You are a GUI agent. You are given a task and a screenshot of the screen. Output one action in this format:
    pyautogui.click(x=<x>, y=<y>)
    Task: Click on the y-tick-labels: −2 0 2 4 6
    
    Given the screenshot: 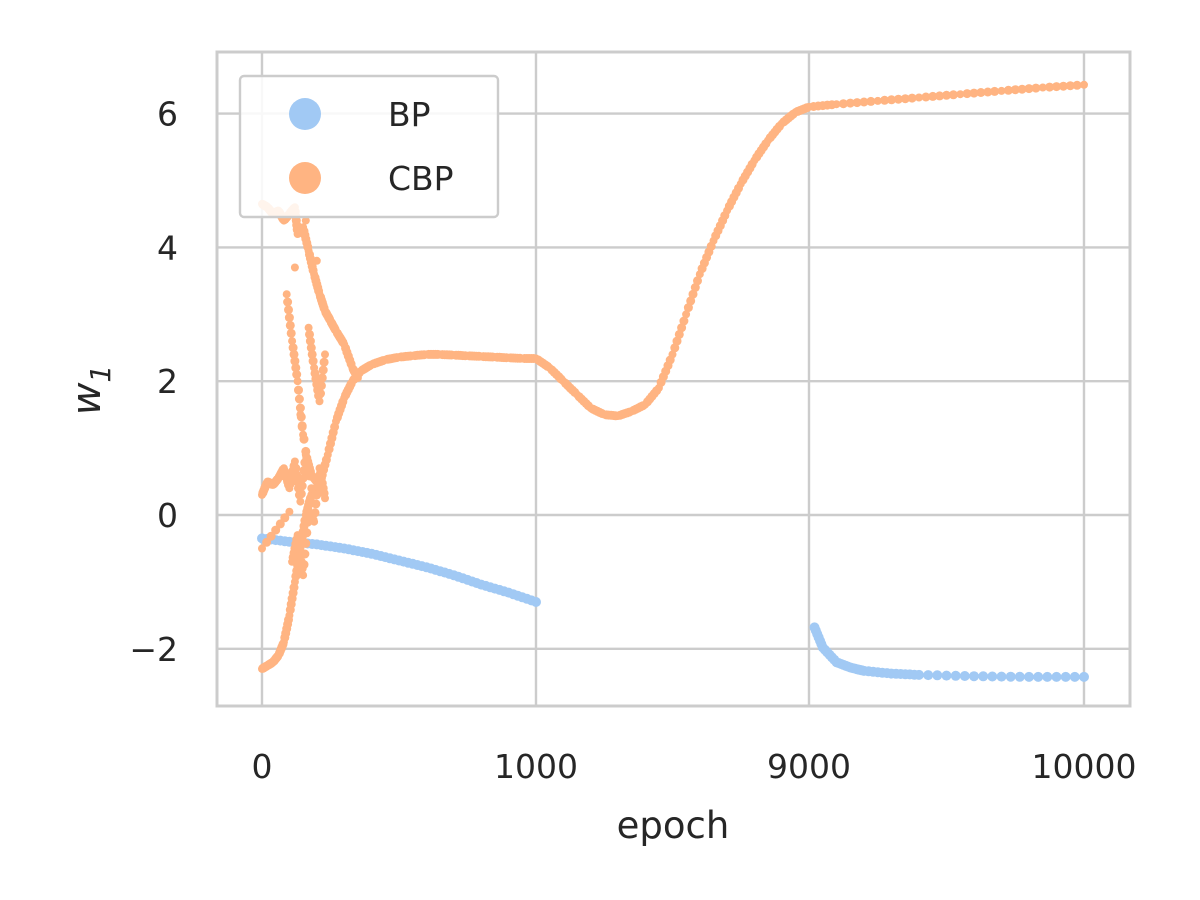 What is the action you would take?
    pyautogui.click(x=153, y=382)
    